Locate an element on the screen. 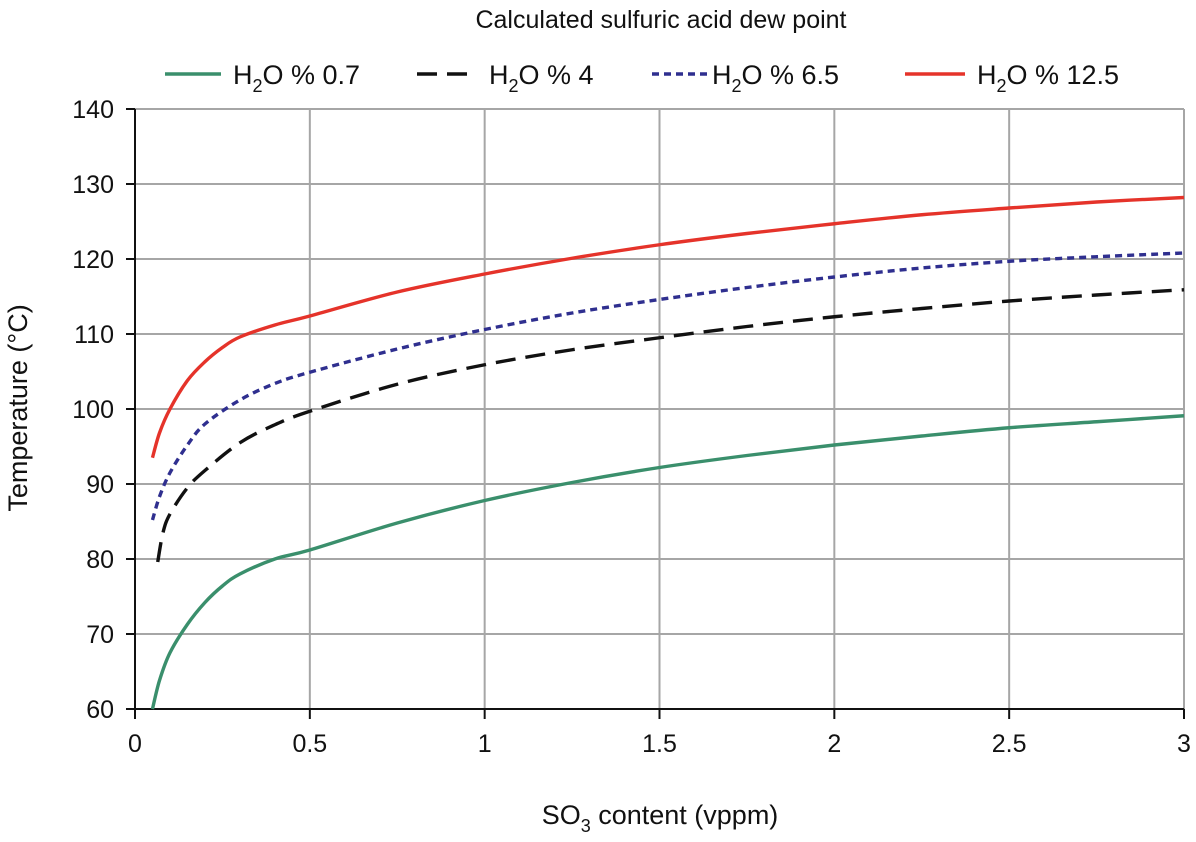 The width and height of the screenshot is (1196, 842). legend: H2O % 0.7 H2O % 4 H2O % 6.5 H2O % 12.5 is located at coordinates (642, 78).